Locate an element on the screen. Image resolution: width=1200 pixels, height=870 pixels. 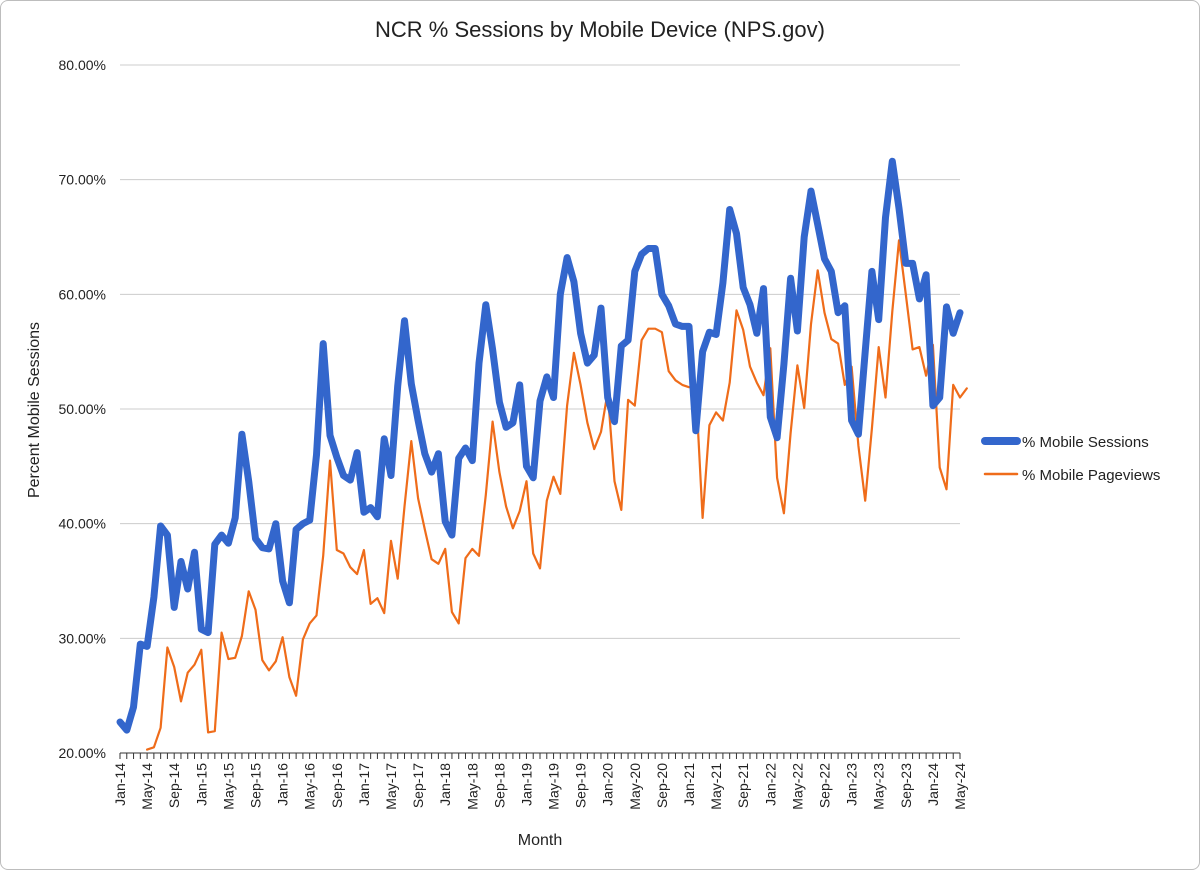
x-tick-label: Jan-19 is located at coordinates (526, 784).